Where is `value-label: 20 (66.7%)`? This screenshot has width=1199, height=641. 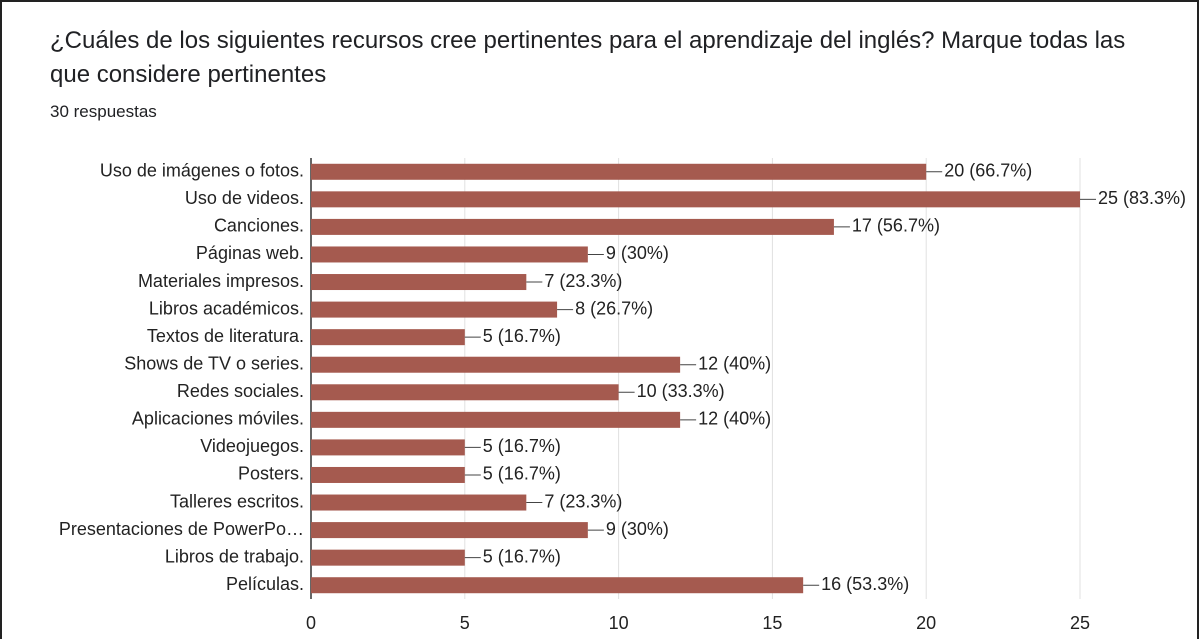 value-label: 20 (66.7%) is located at coordinates (988, 171).